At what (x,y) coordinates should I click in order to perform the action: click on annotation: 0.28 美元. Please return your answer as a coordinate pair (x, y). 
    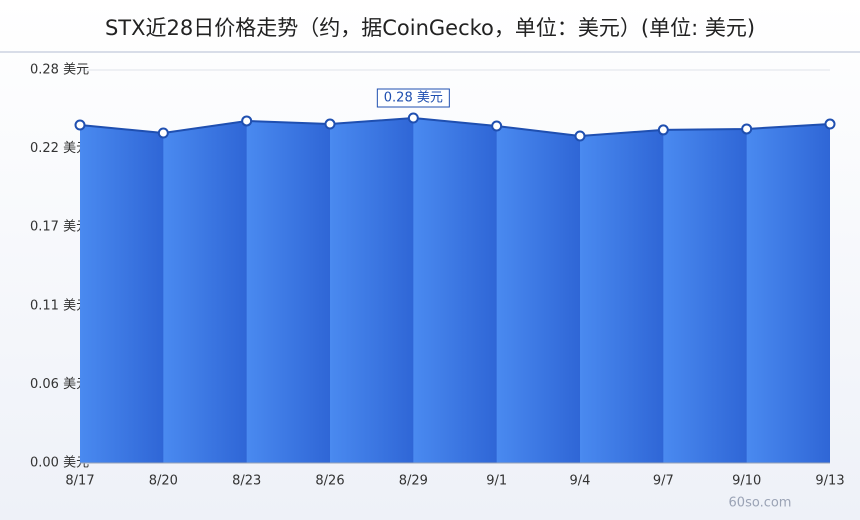
    Looking at the image, I should click on (413, 98).